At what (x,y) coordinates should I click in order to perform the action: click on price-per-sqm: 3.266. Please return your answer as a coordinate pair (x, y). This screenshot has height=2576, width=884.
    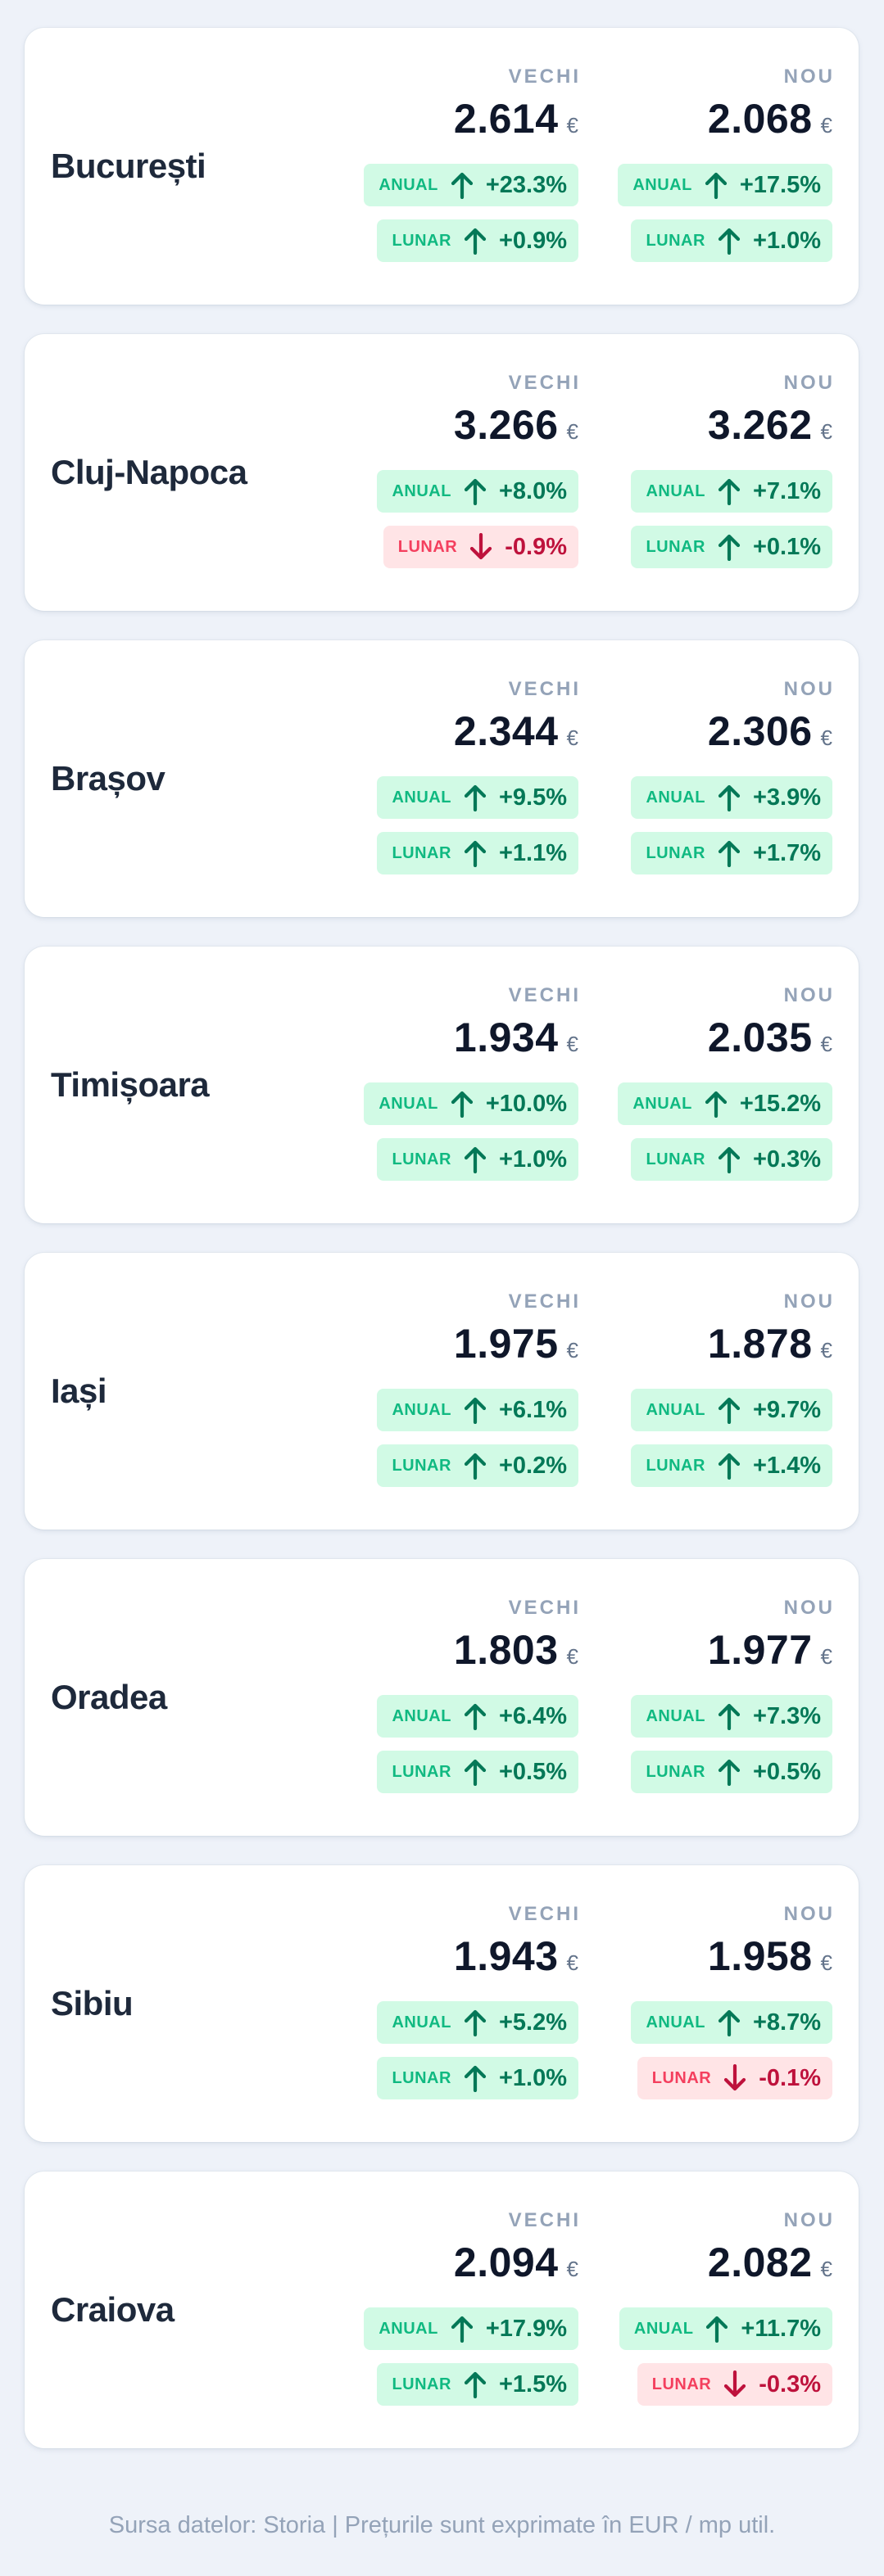
    Looking at the image, I should click on (506, 425).